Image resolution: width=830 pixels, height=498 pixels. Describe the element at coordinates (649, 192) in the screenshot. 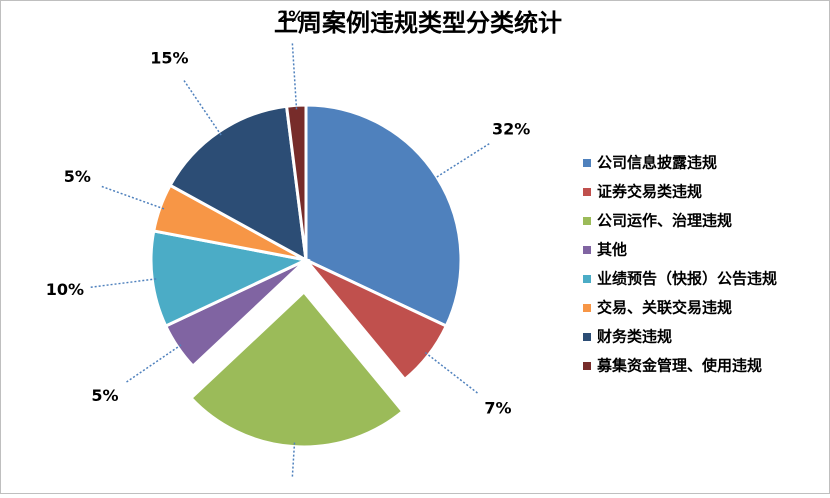

I see `legend-label: 证券交易类违规` at that location.